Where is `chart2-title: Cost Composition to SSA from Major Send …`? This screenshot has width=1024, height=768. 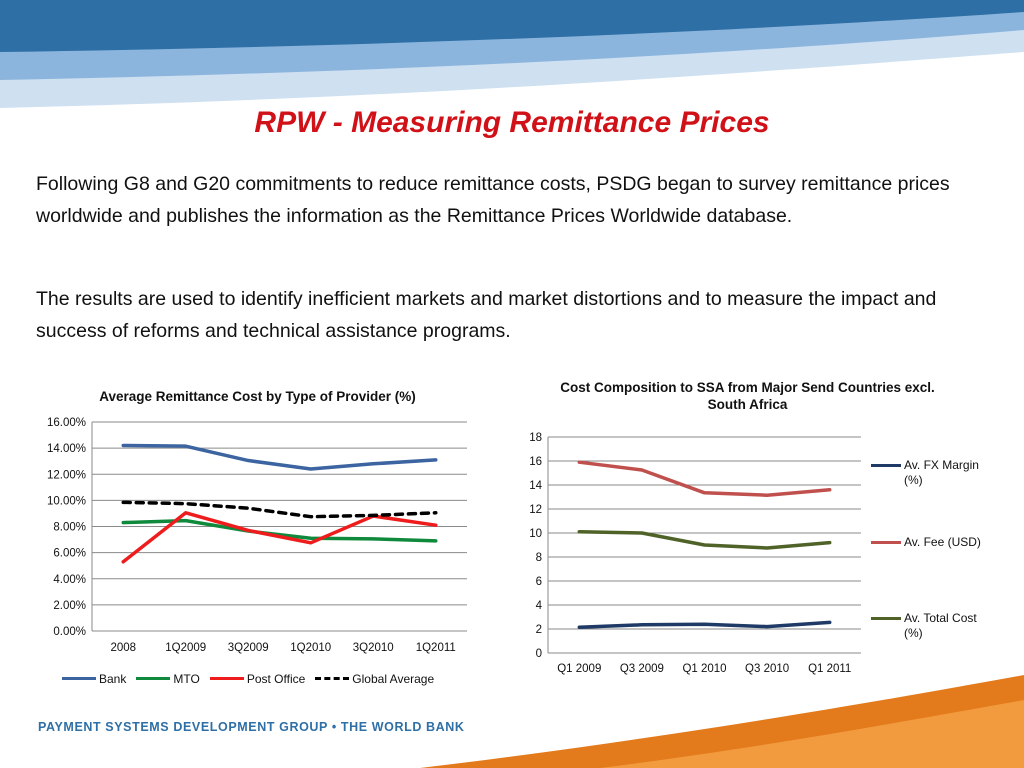 chart2-title: Cost Composition to SSA from Major Send … is located at coordinates (747, 396).